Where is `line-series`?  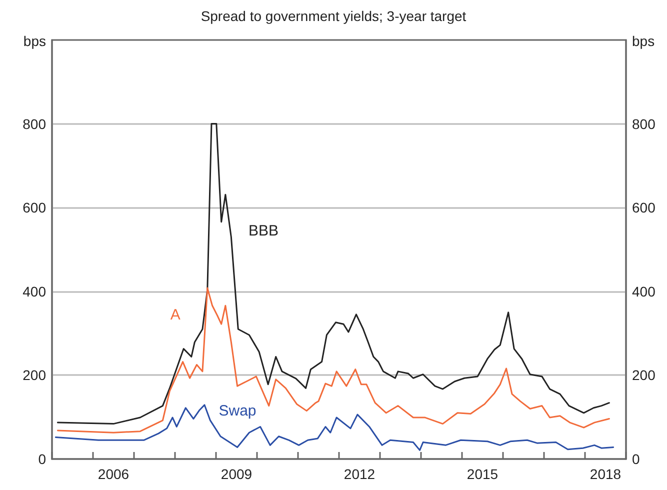 line-series is located at coordinates (334, 427).